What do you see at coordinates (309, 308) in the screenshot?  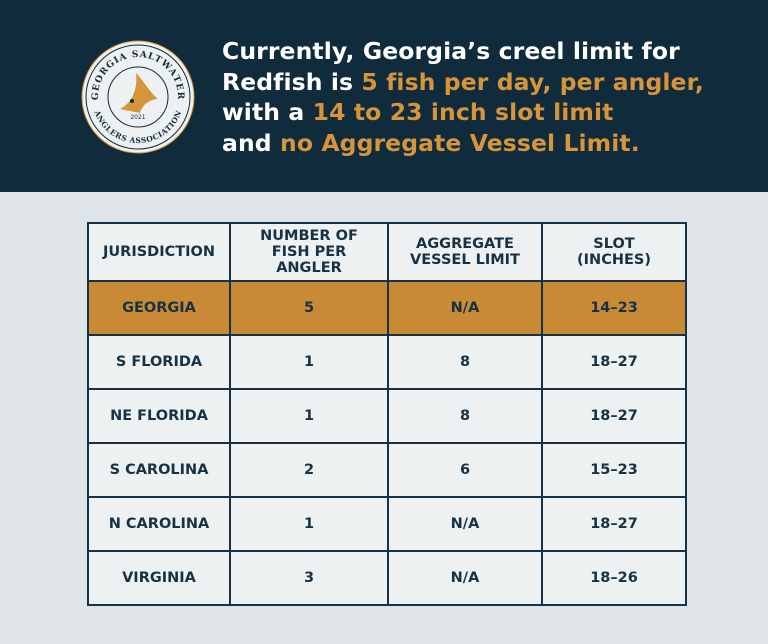 I see `table-cell: 5` at bounding box center [309, 308].